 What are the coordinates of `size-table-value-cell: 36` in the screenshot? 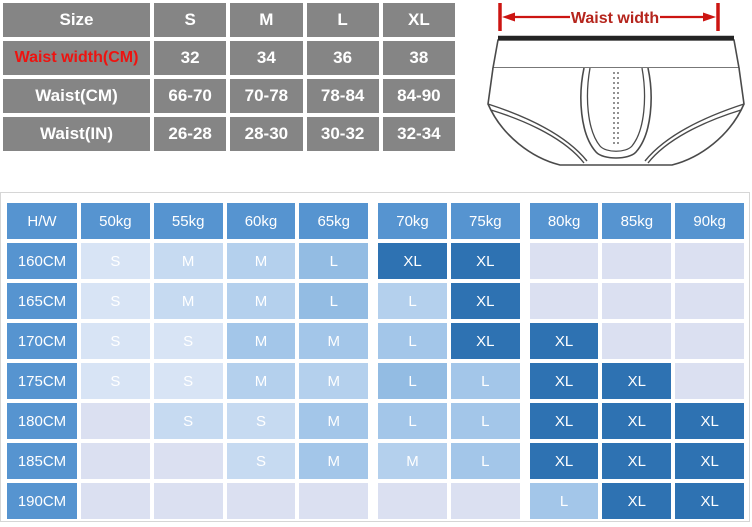 It's located at (342, 58).